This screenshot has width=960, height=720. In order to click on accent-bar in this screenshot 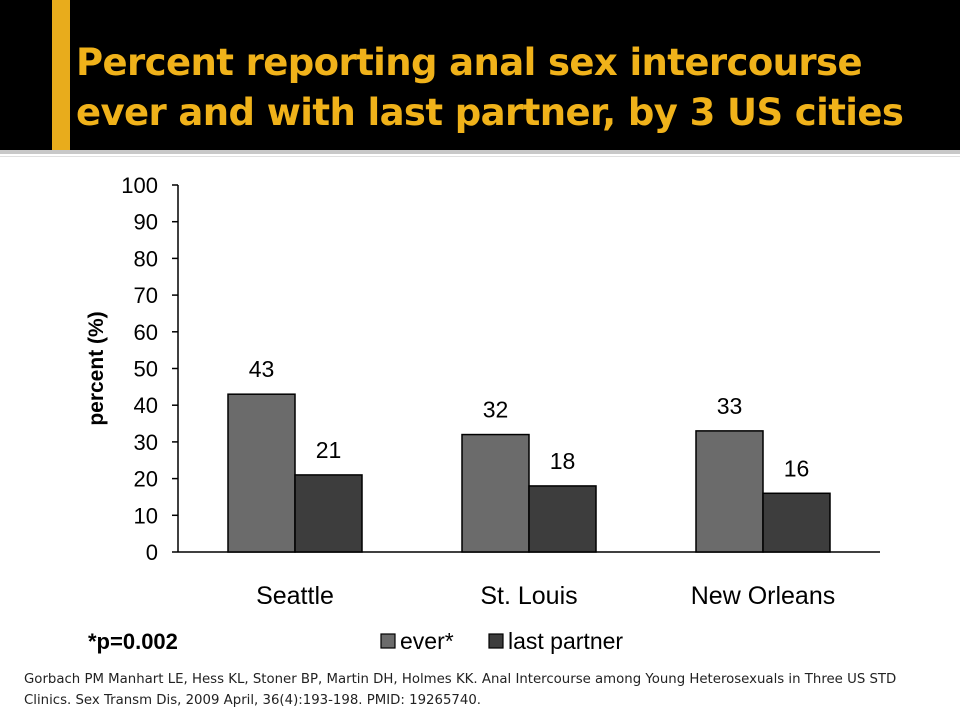, I will do `click(61, 75)`.